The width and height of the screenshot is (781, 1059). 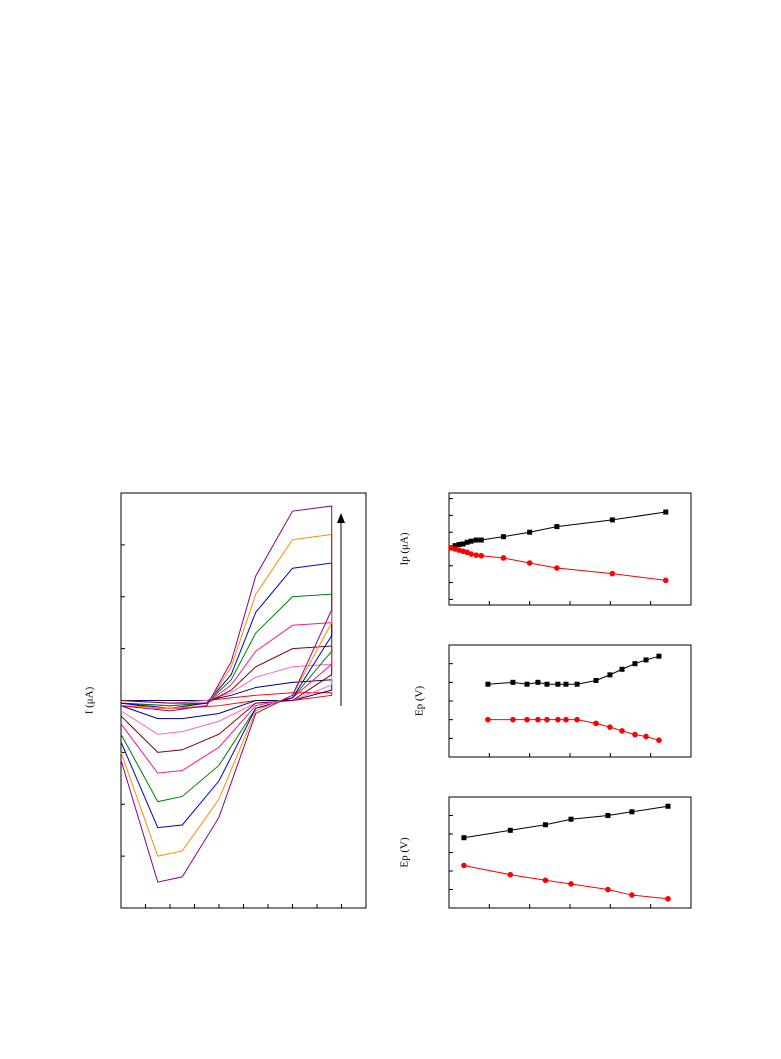 I want to click on y-axis-label: I (μA), so click(x=90, y=700).